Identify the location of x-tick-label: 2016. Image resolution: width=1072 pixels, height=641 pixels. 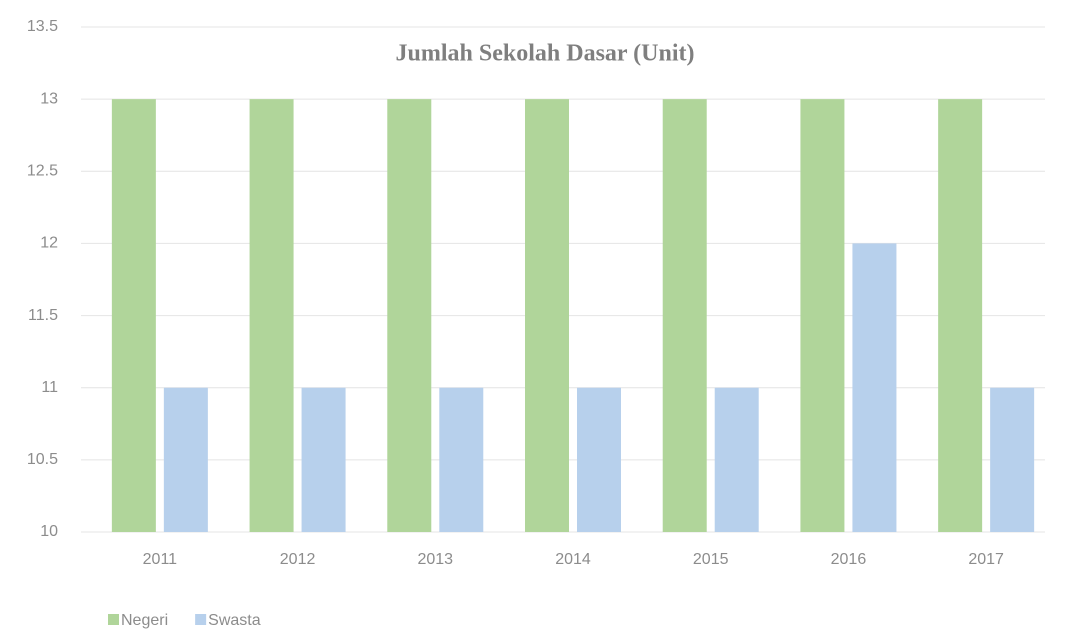
(849, 559).